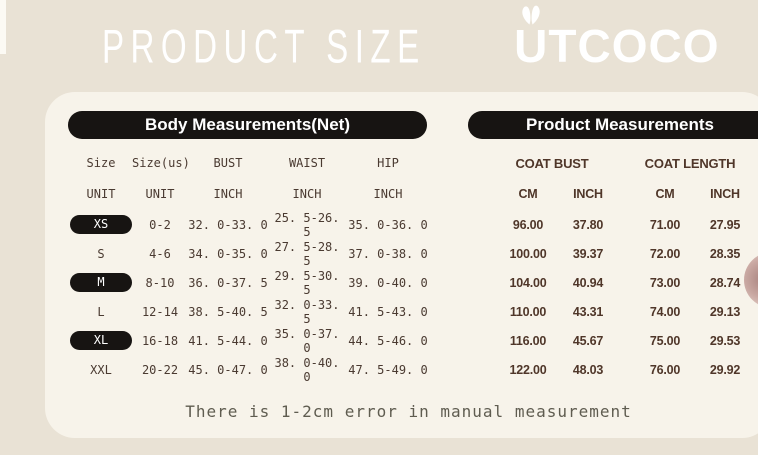  I want to click on hip-cell: 35. 0-36. 0, so click(388, 224).